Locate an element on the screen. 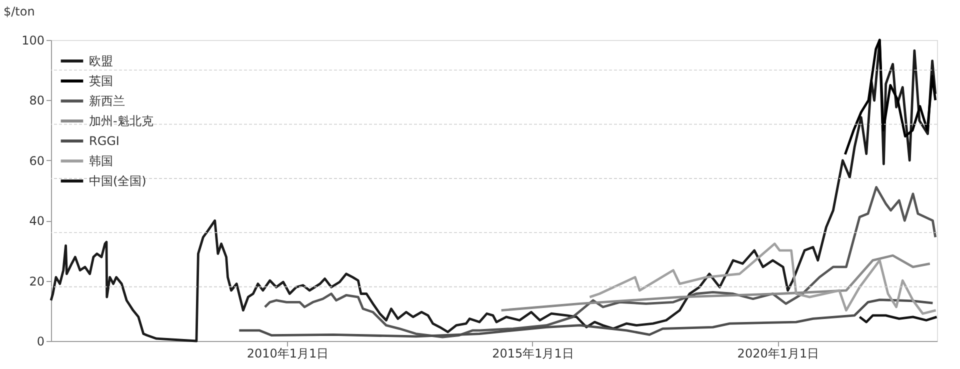  y-tick-label: 100 is located at coordinates (33, 41).